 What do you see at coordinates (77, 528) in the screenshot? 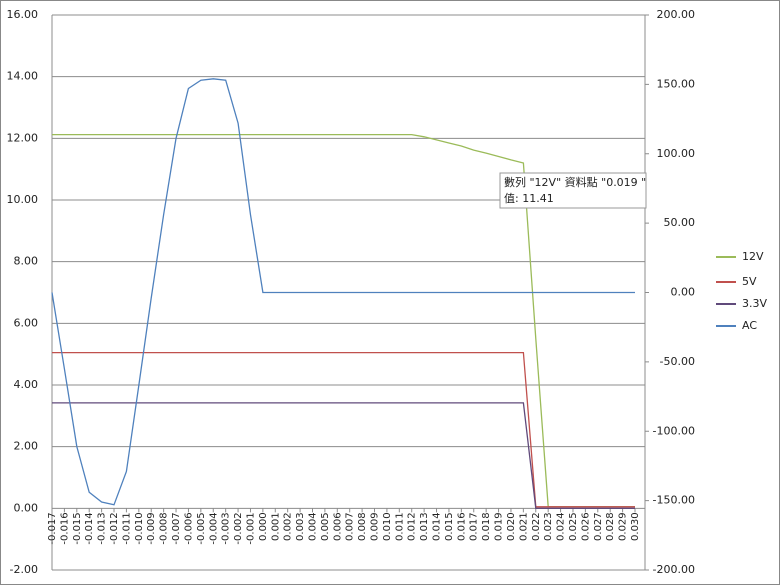
I see `x-tick-label: -0.015` at bounding box center [77, 528].